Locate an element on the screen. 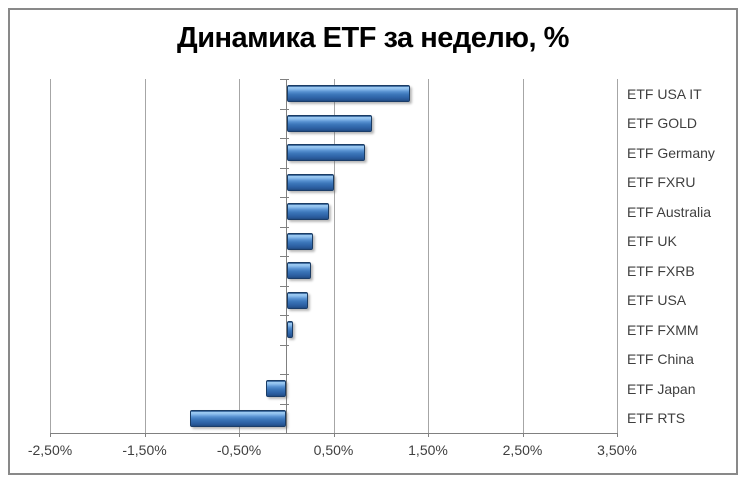  bar-etf-australia is located at coordinates (308, 212).